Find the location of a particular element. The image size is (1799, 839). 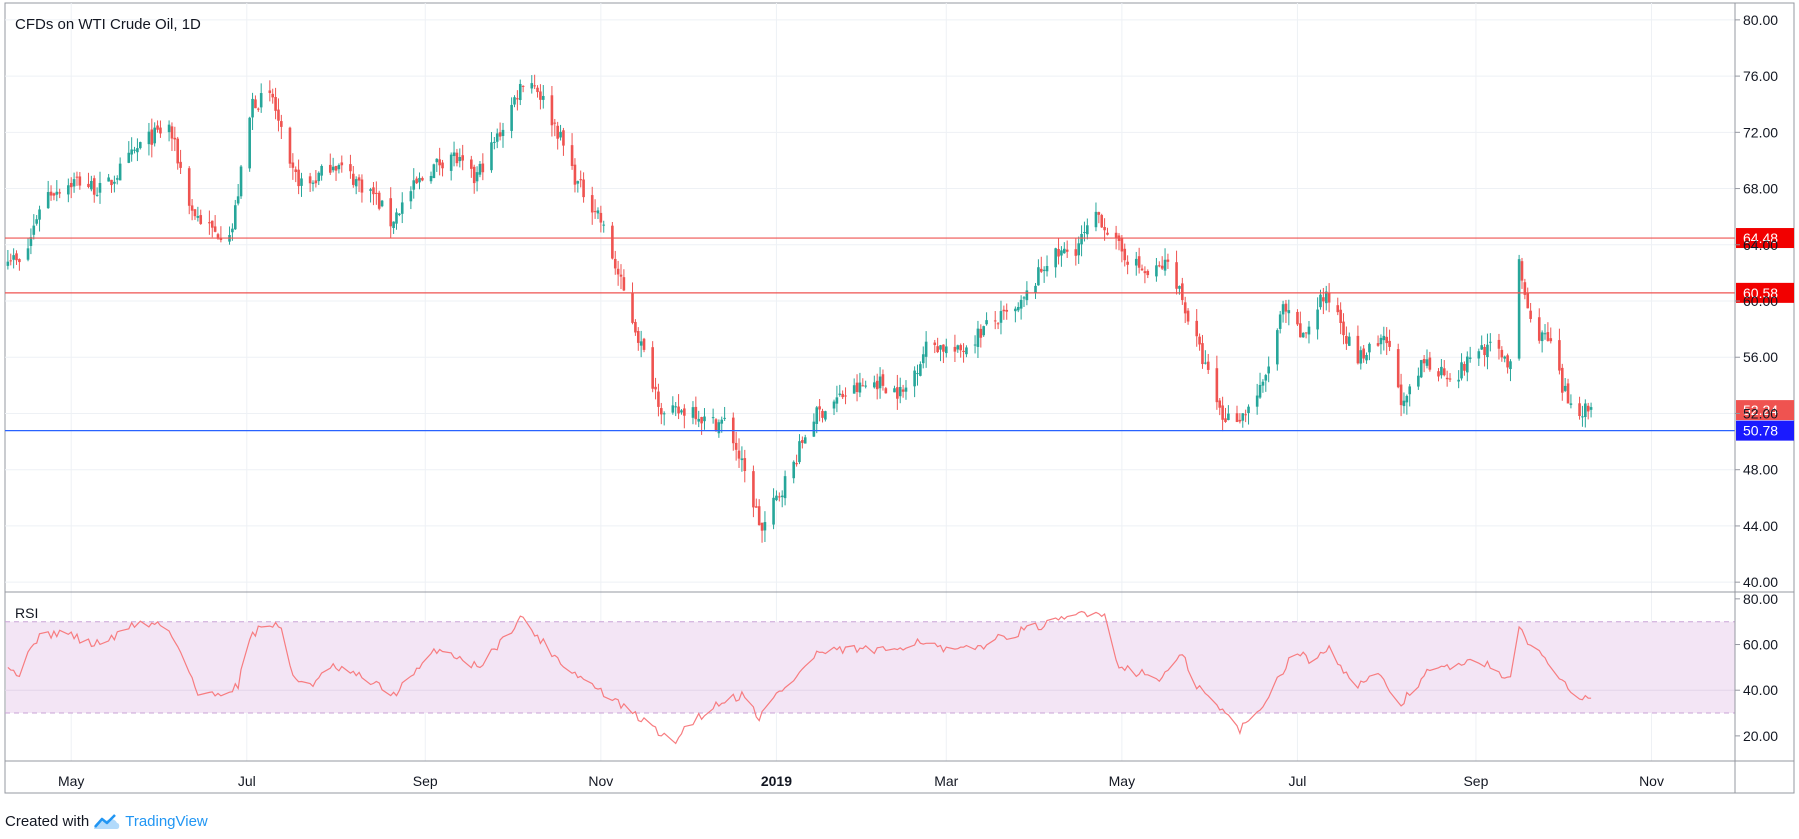

y-tick-label: 60.00 is located at coordinates (1760, 301).